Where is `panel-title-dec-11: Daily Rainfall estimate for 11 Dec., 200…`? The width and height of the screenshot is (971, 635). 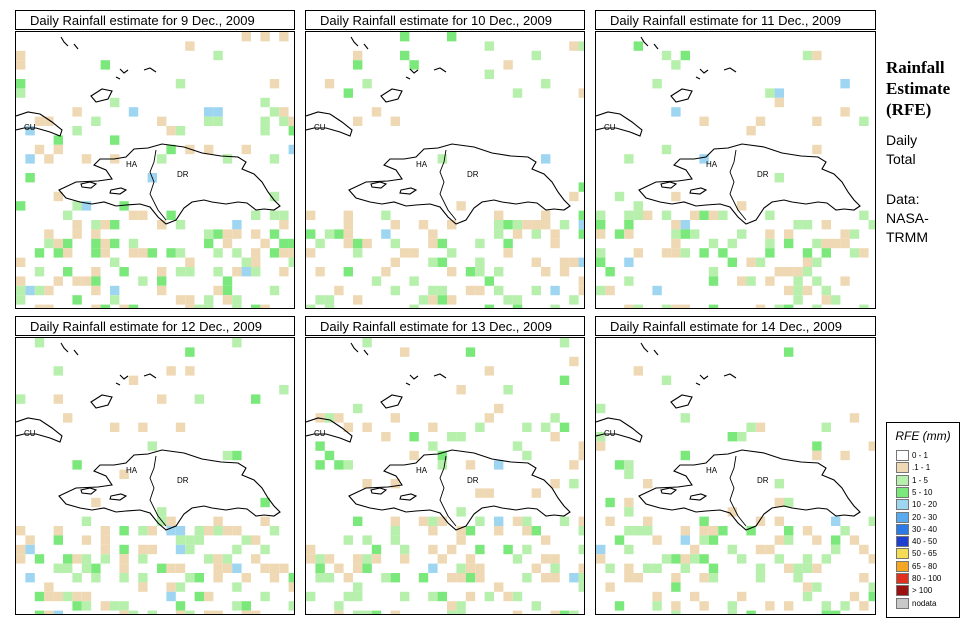 panel-title-dec-11: Daily Rainfall estimate for 11 Dec., 200… is located at coordinates (735, 20).